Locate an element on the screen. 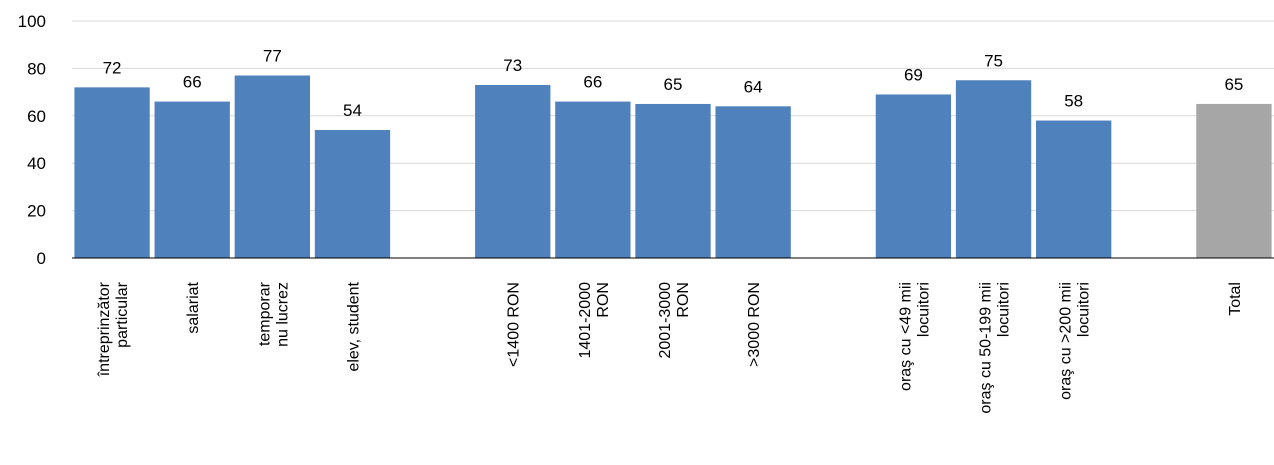 The height and width of the screenshot is (465, 1274). y-tick-label: 100 is located at coordinates (32, 21).